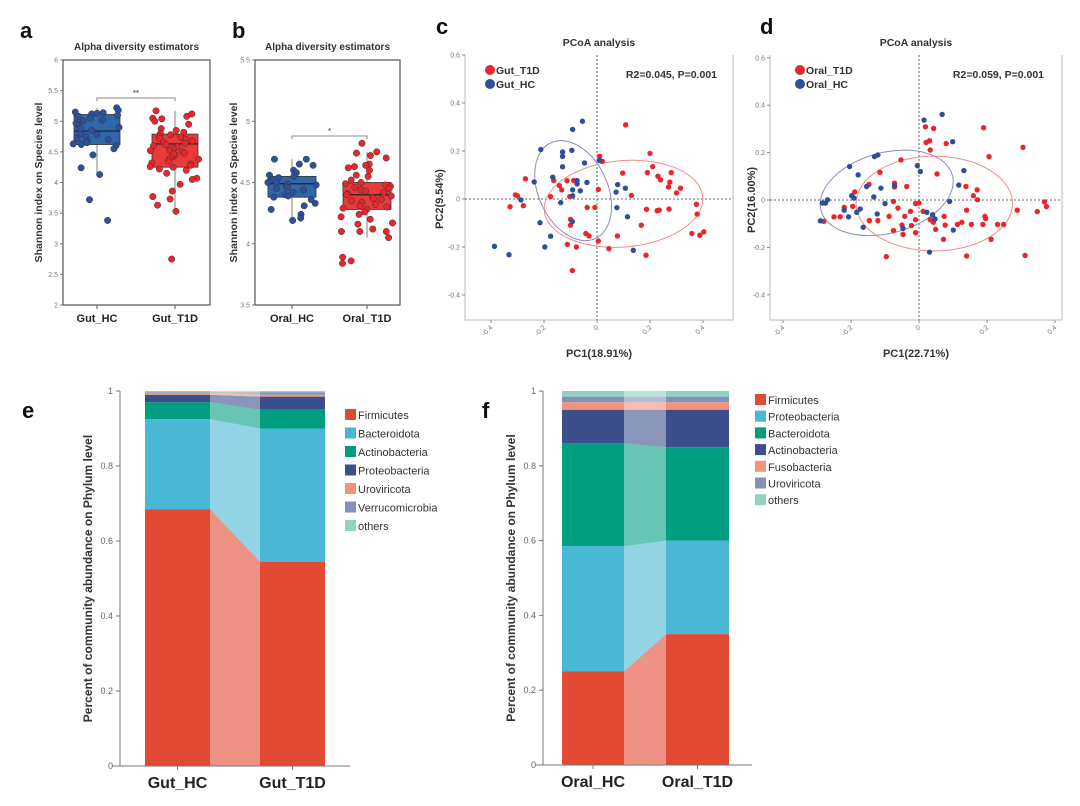  Describe the element at coordinates (760, 153) in the screenshot. I see `y-tick-label: 0.2` at that location.